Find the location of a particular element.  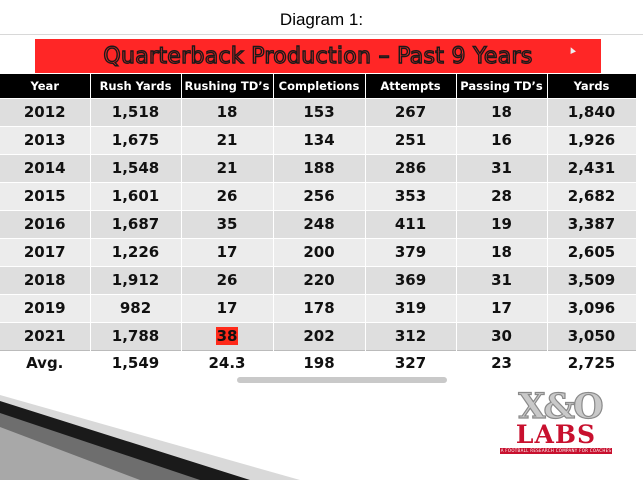

table-row: 2016 1,687 35 248 411 19 3,387 is located at coordinates (318, 223).